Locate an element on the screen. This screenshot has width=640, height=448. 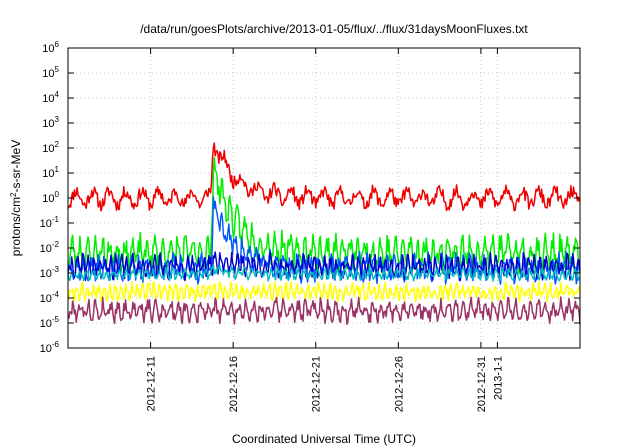
x-tick-label: 2013-1-1 is located at coordinates (498, 378).